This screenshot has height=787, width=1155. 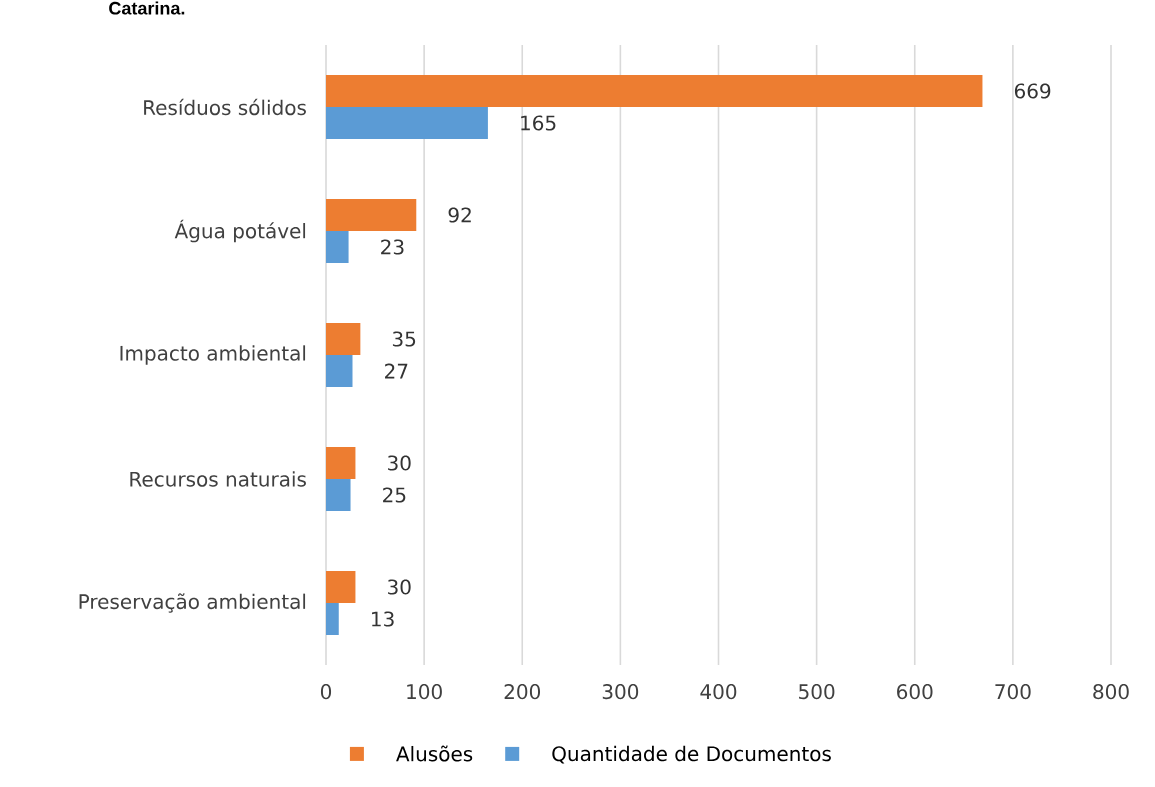 What do you see at coordinates (434, 753) in the screenshot?
I see `legend-label: Alusões` at bounding box center [434, 753].